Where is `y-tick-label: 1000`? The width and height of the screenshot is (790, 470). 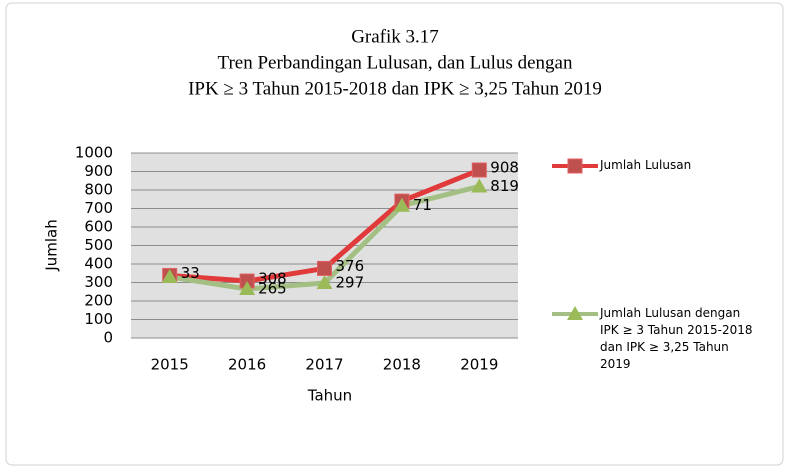
y-tick-label: 1000 is located at coordinates (94, 153).